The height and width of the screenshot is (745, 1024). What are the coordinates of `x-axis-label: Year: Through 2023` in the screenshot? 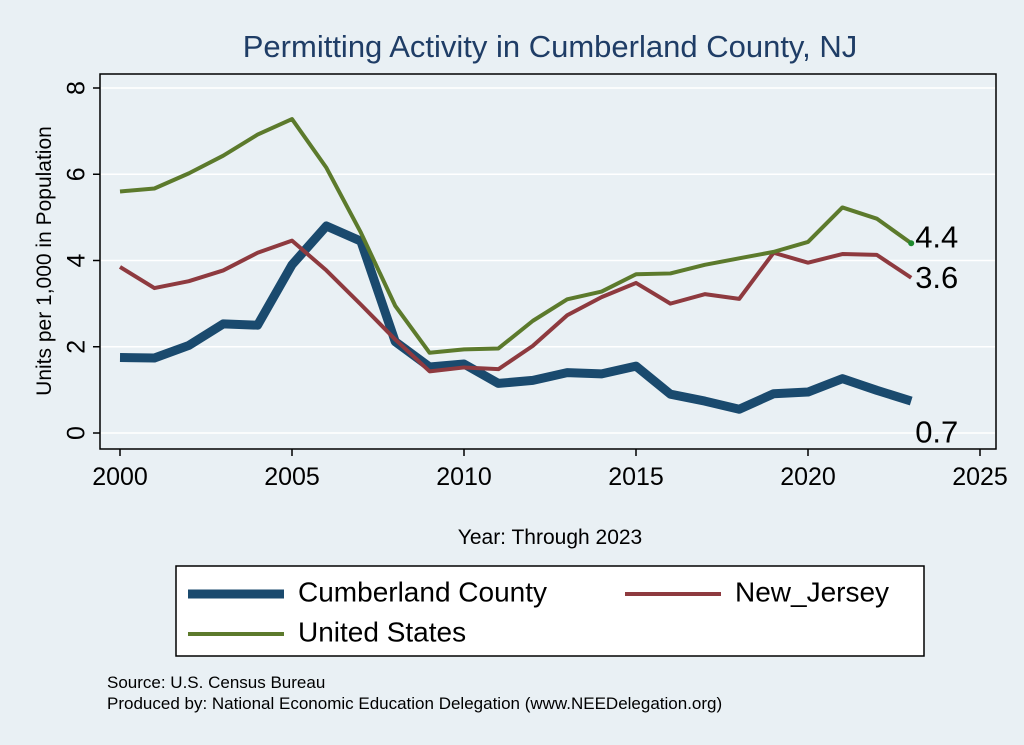 It's located at (550, 537).